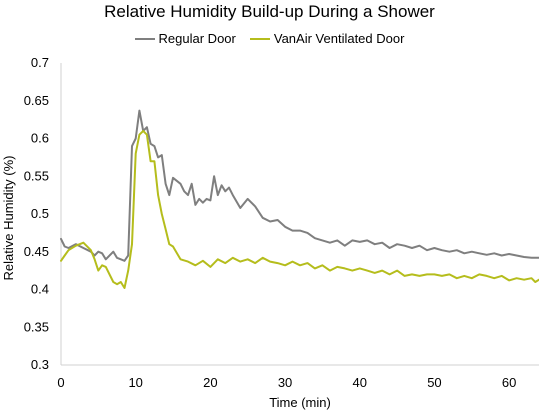 The image size is (539, 410). Describe the element at coordinates (360, 382) in the screenshot. I see `x-tick-label: 40` at that location.